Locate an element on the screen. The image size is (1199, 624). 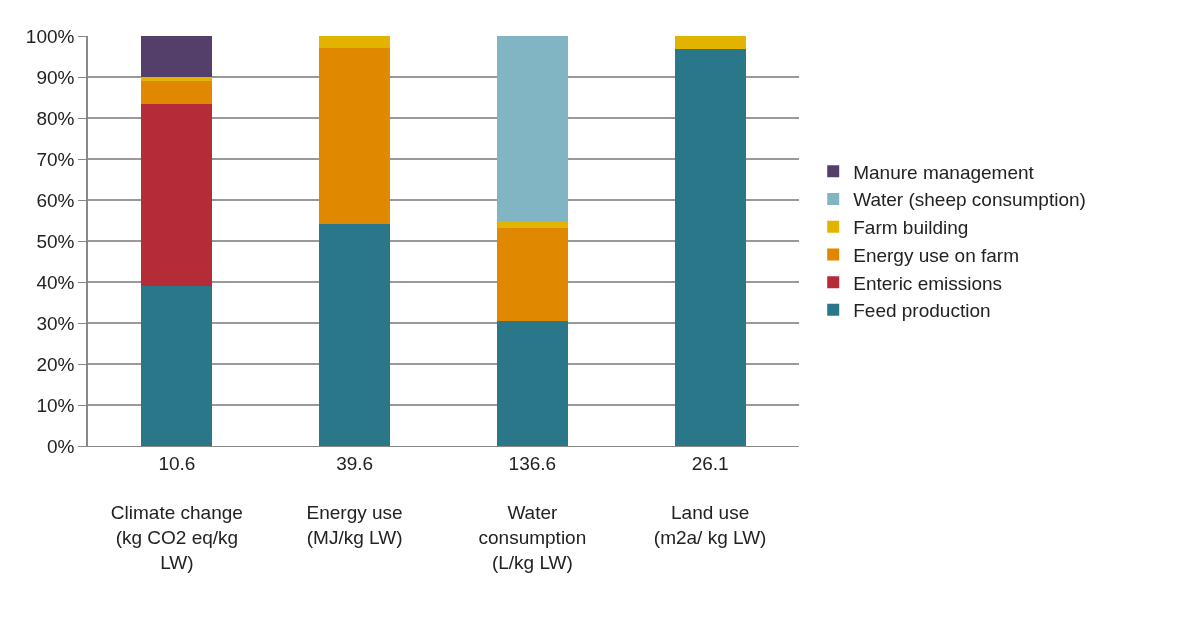
y-tick-label: 70% is located at coordinates (55, 159).